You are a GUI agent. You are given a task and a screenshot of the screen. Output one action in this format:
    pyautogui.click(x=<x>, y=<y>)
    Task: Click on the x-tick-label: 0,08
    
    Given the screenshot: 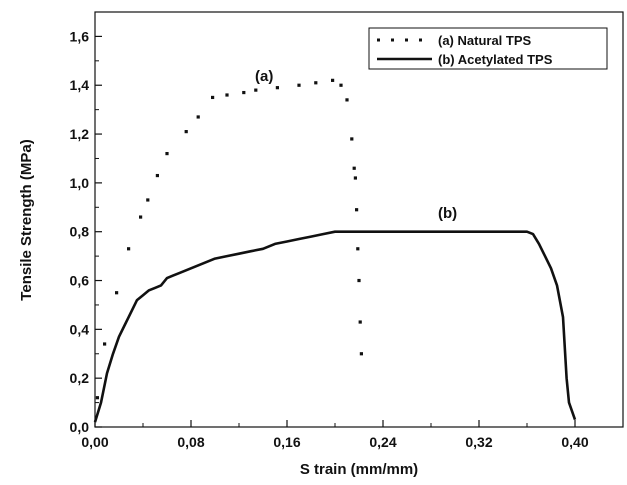 What is the action you would take?
    pyautogui.click(x=190, y=442)
    